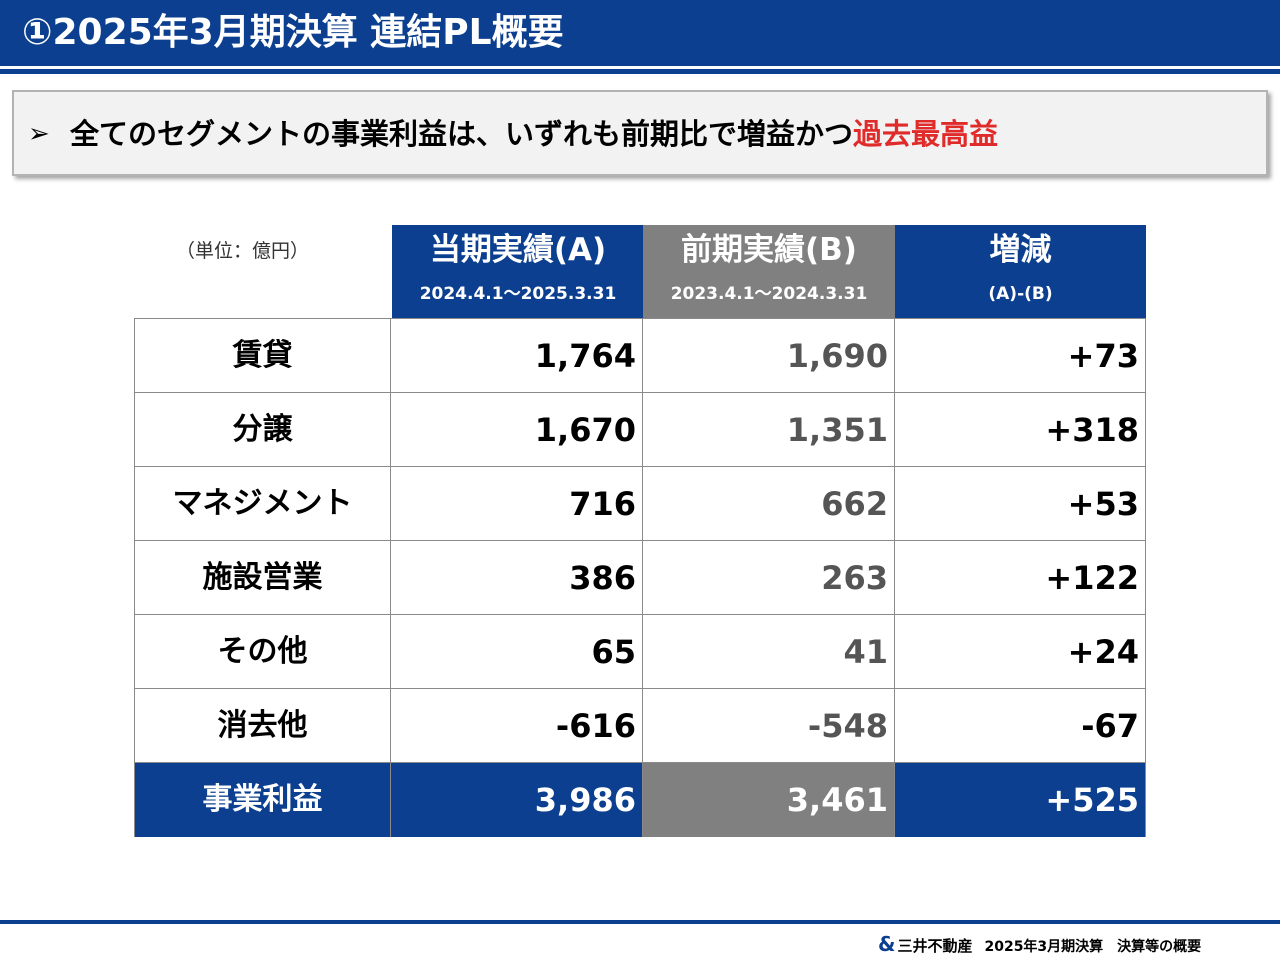 The image size is (1280, 960). Describe the element at coordinates (517, 578) in the screenshot. I see `current-value: 386` at that location.